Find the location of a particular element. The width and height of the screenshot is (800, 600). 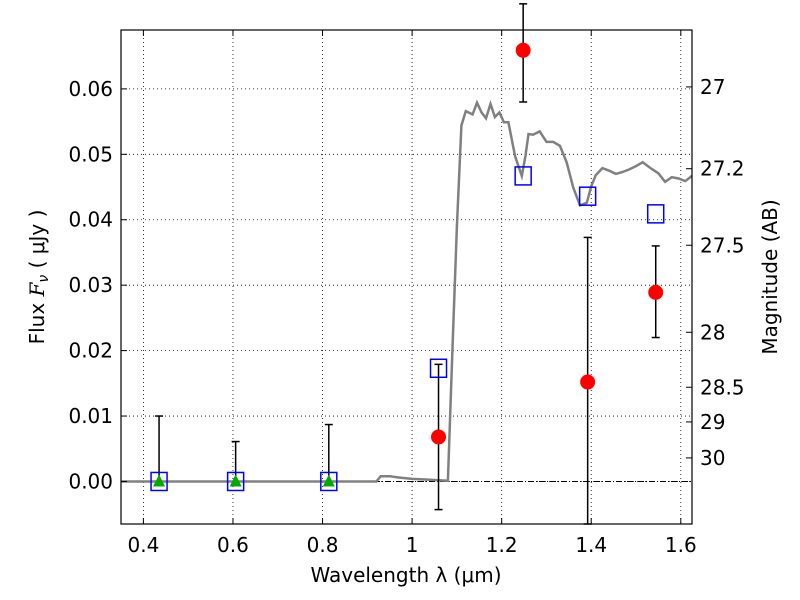

right-axis-label: Magnitude (AB) is located at coordinates (770, 276).